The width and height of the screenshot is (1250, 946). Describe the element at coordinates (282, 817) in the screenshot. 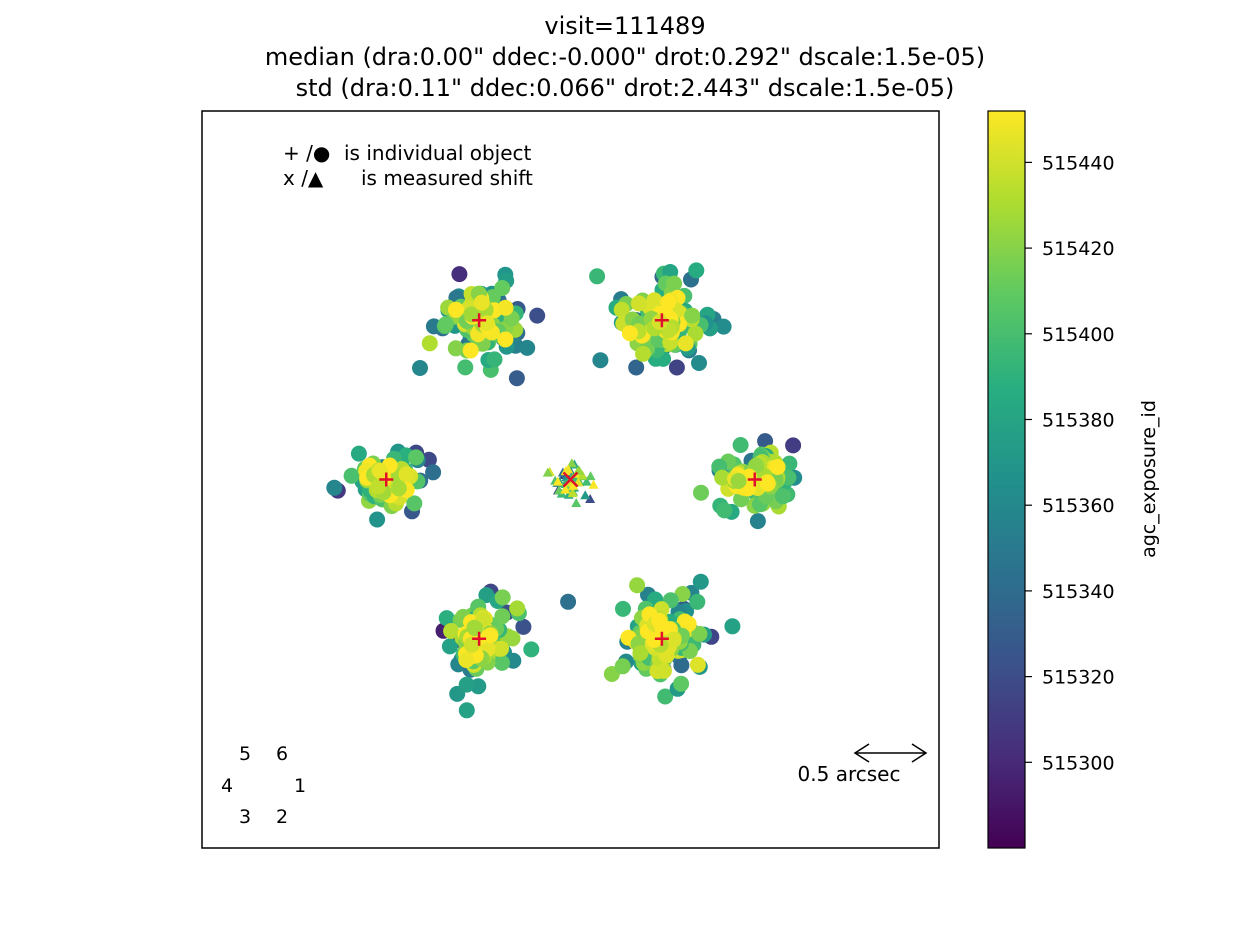

I see `camera-number-2: 2` at that location.